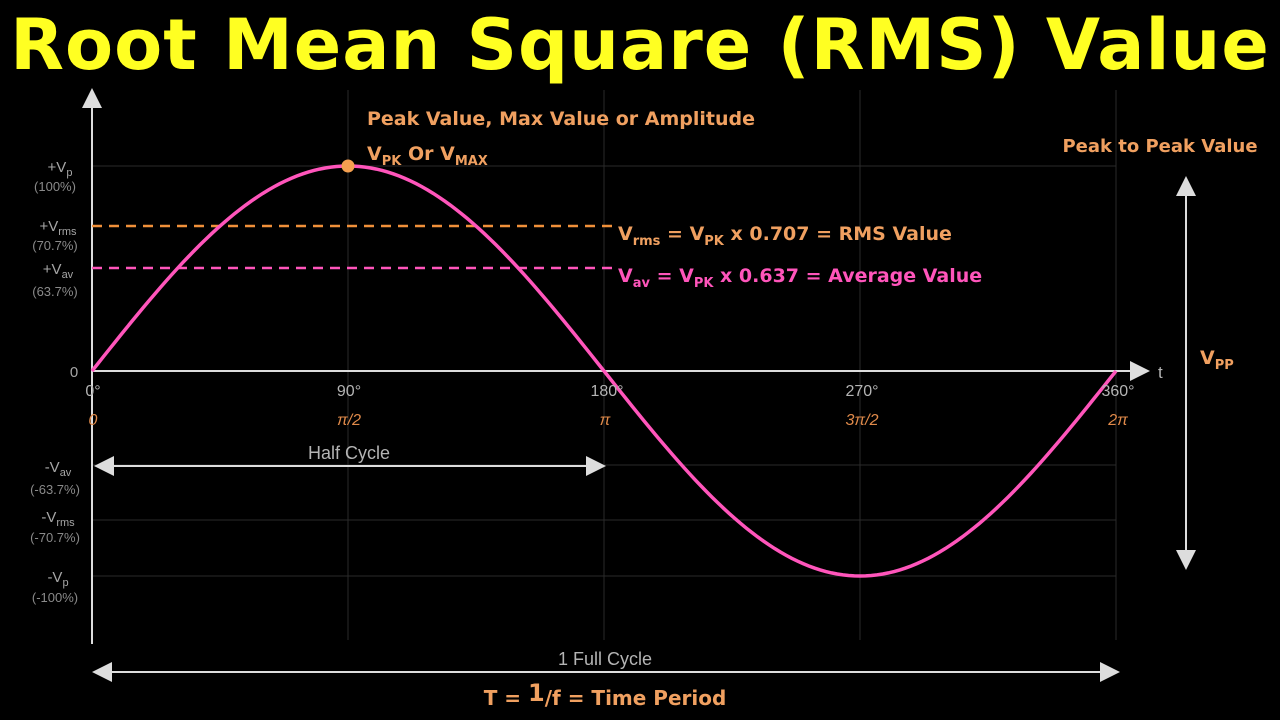 This screenshot has width=1280, height=720. Describe the element at coordinates (1159, 146) in the screenshot. I see `peak-to-peak-title: Peak to Peak Value` at that location.